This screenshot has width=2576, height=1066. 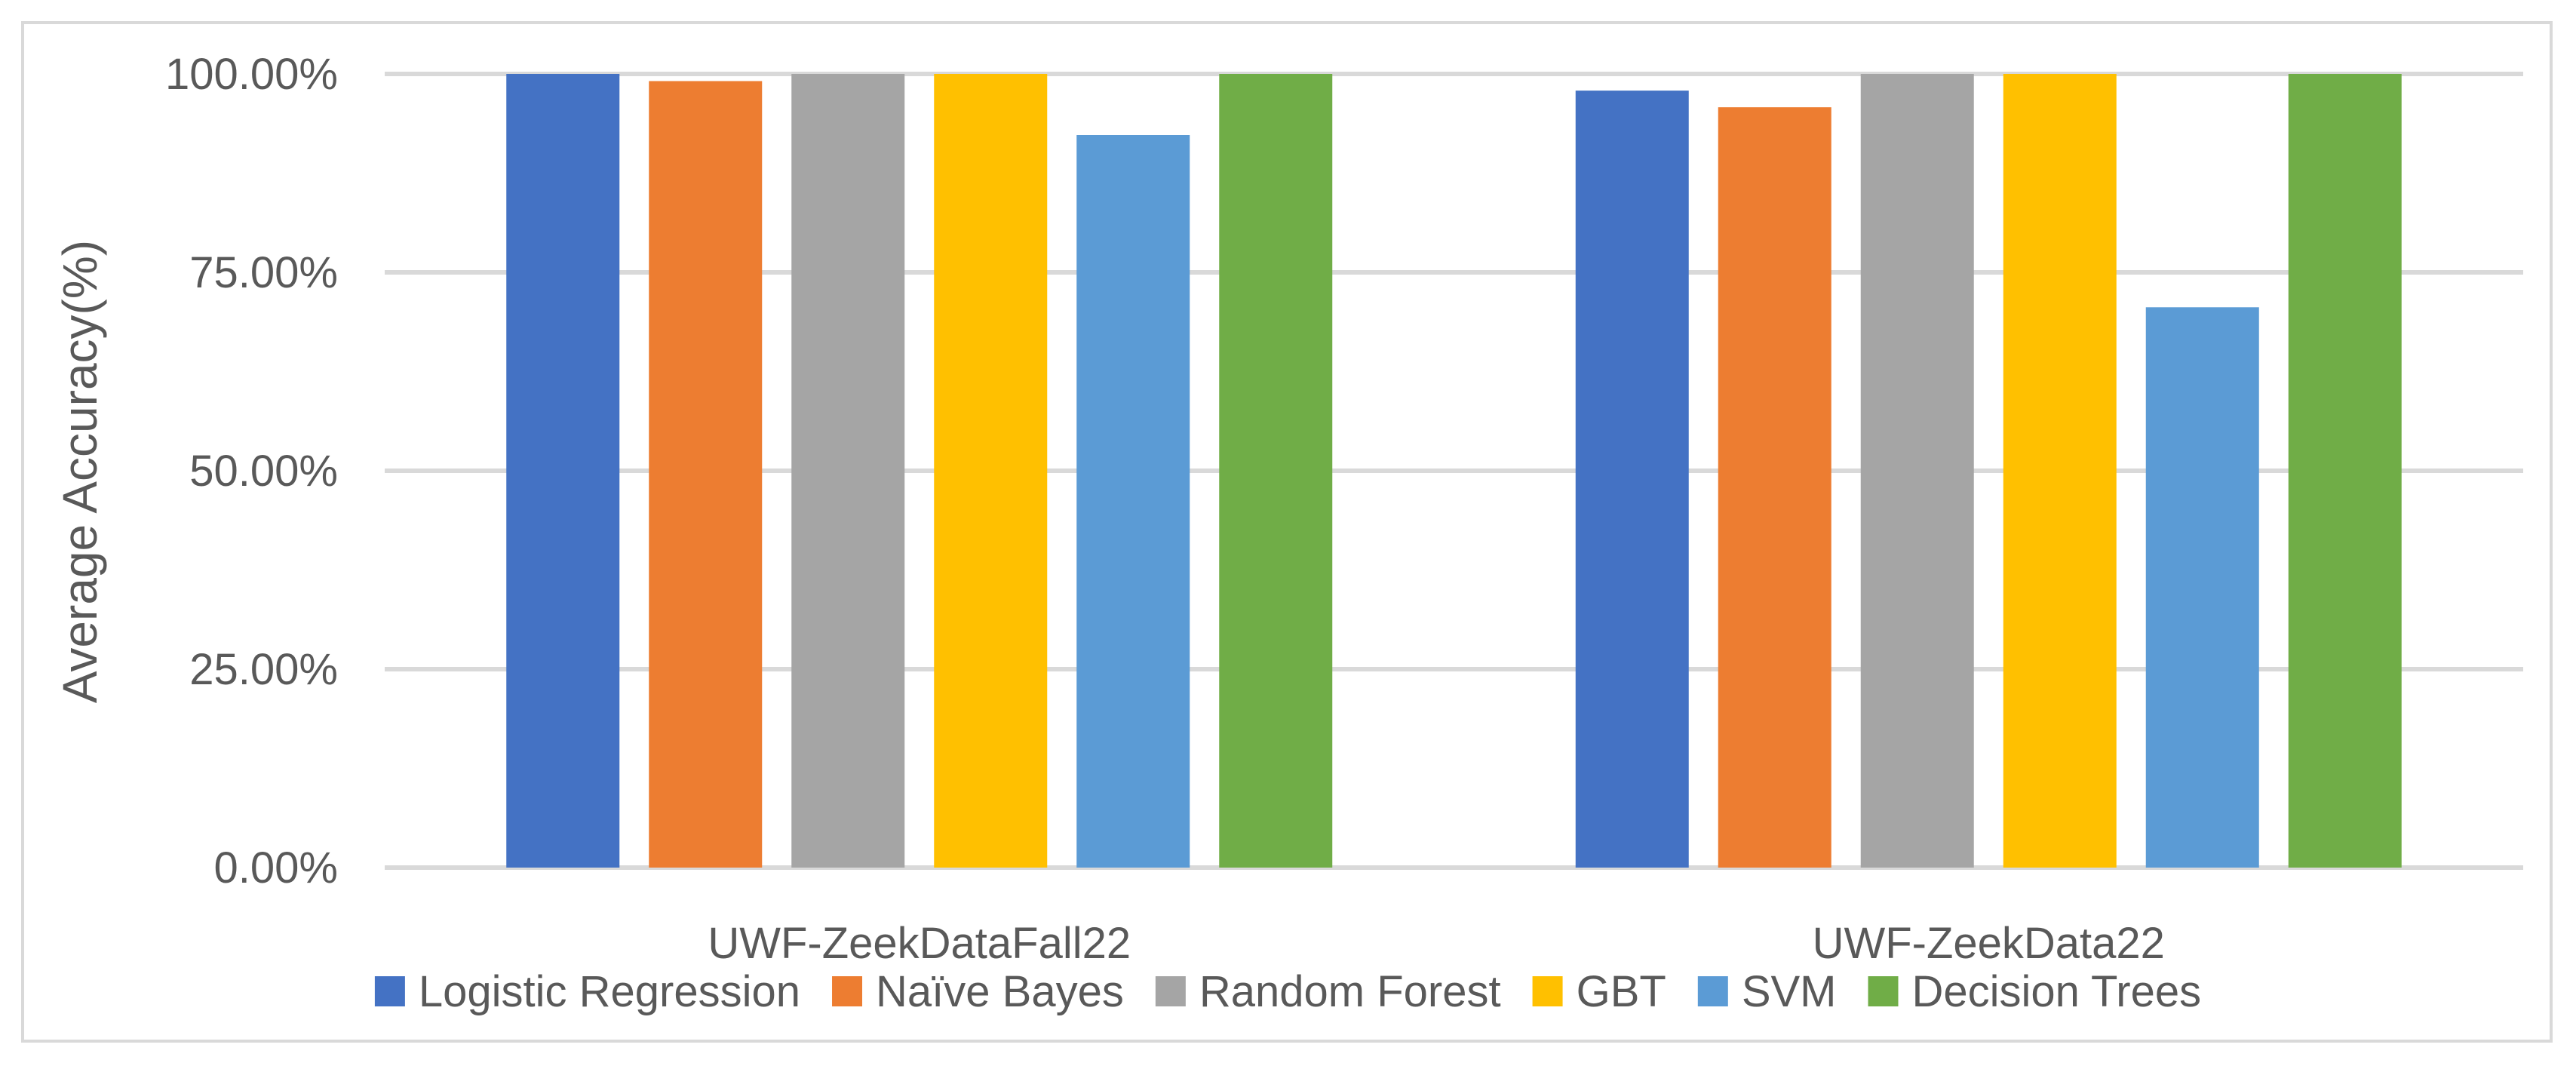 I want to click on x-category-label: UWF-ZeekData22, so click(x=1989, y=943).